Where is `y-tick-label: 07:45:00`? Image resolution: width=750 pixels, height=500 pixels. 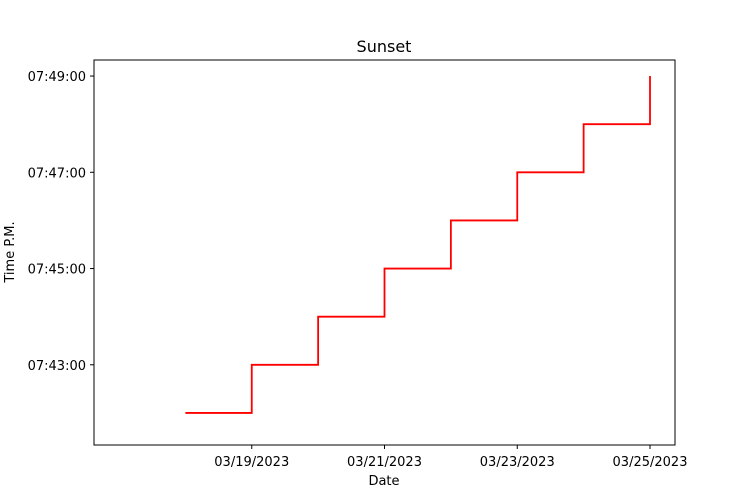 y-tick-label: 07:45:00 is located at coordinates (57, 270).